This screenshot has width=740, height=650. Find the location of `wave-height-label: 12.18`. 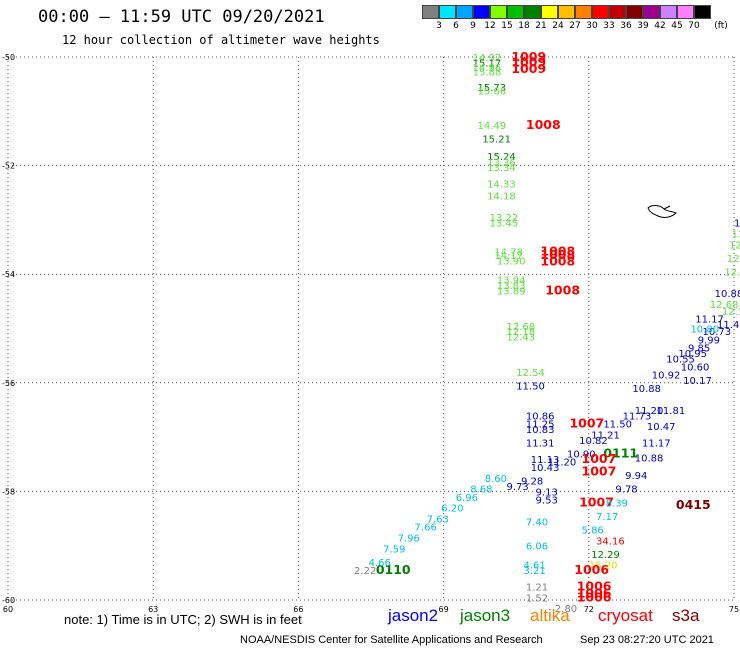

wave-height-label: 12.18 is located at coordinates (731, 312).